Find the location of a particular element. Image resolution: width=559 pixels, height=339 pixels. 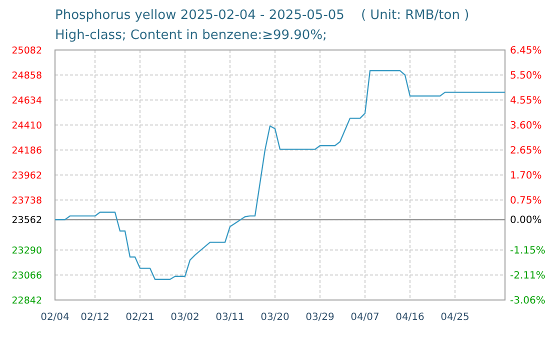

chart-subtitle: High-class; Content in benzene:≥99.90%; is located at coordinates (191, 35).